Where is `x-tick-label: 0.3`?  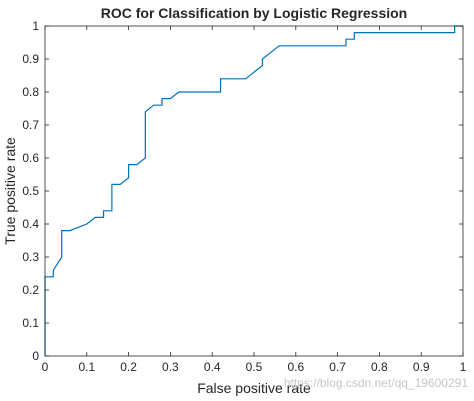 x-tick-label: 0.3 is located at coordinates (170, 367).